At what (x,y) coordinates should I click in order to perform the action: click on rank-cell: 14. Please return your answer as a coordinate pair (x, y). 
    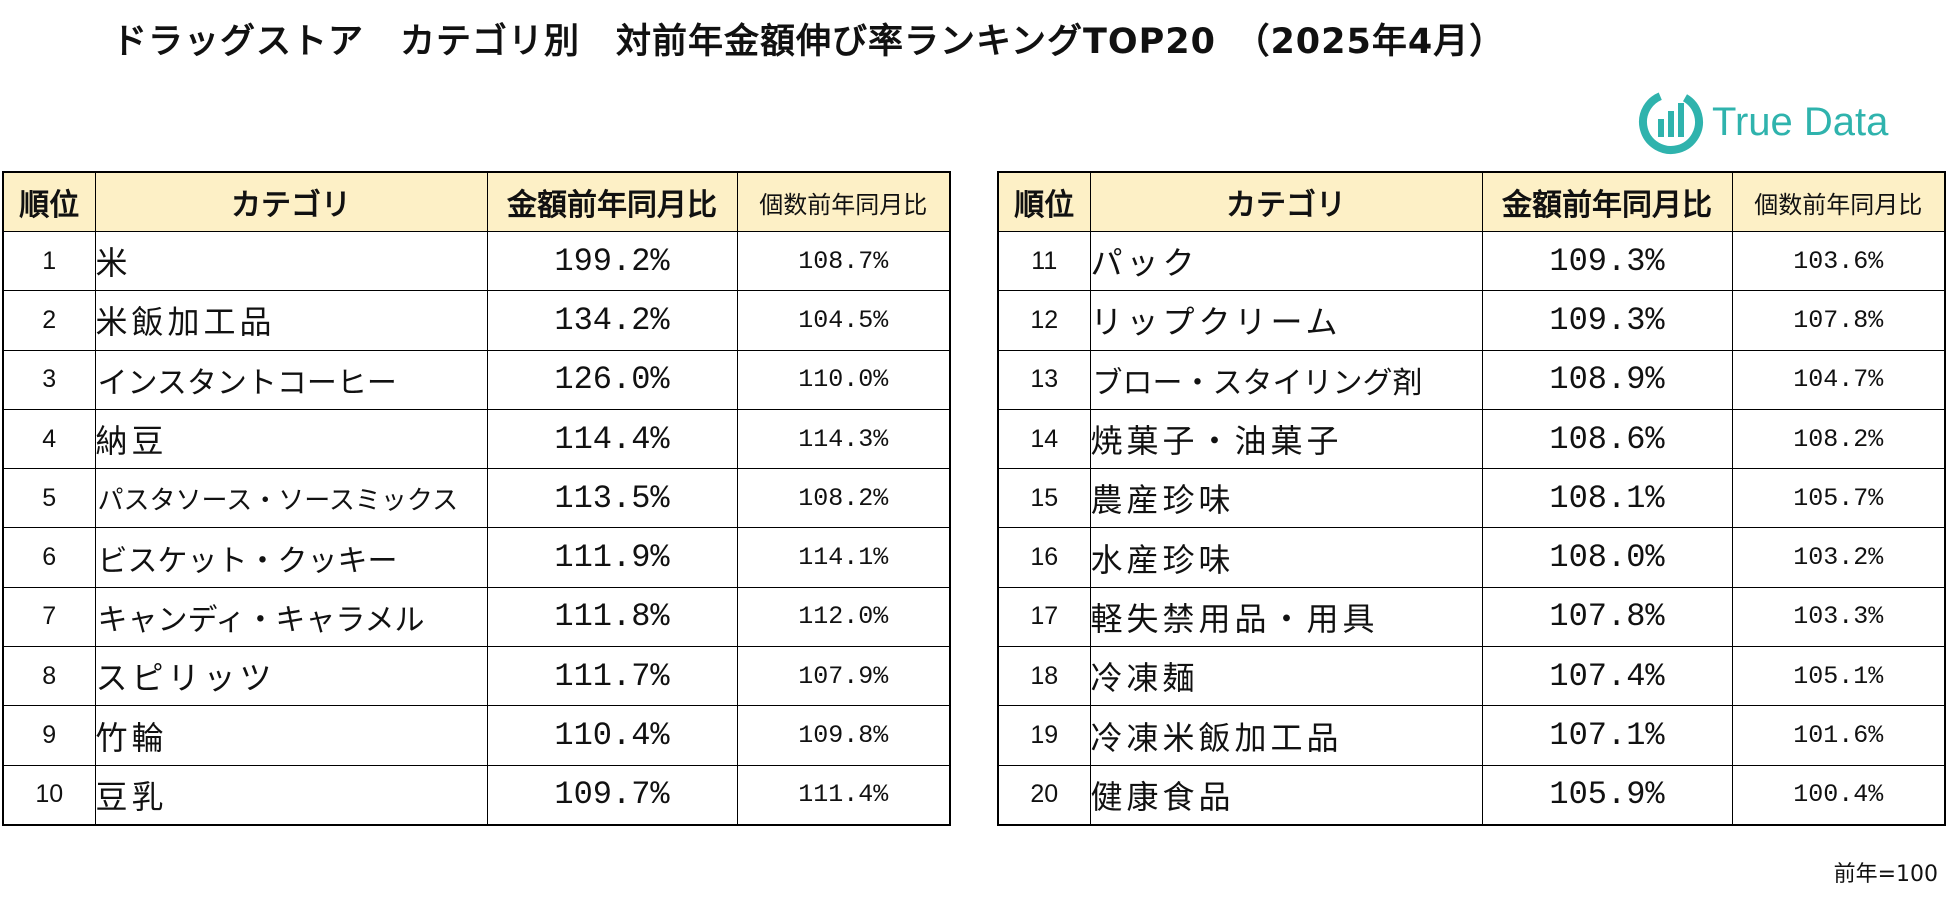
    Looking at the image, I should click on (1044, 439).